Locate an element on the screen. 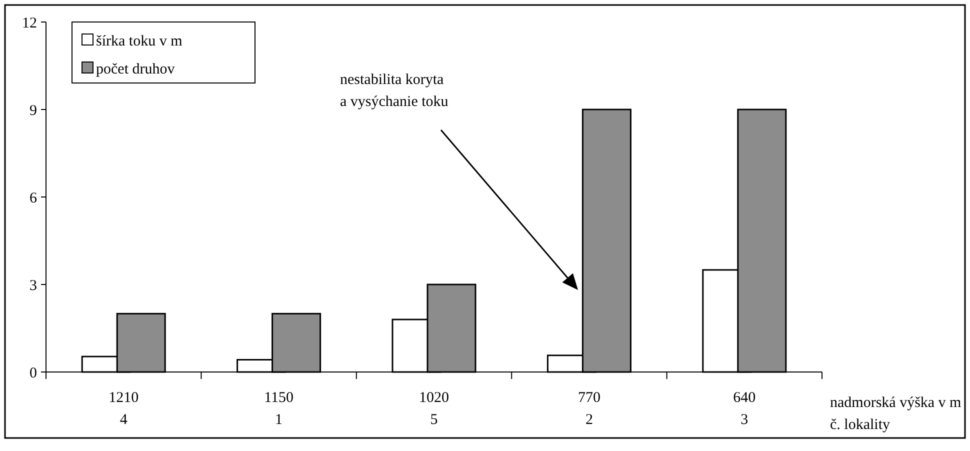 This screenshot has width=970, height=451. y-tick-label: 6 is located at coordinates (34, 198).